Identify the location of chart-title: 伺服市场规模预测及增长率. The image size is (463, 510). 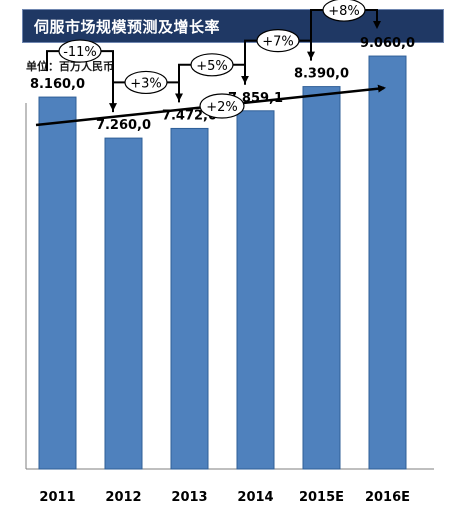
(127, 27).